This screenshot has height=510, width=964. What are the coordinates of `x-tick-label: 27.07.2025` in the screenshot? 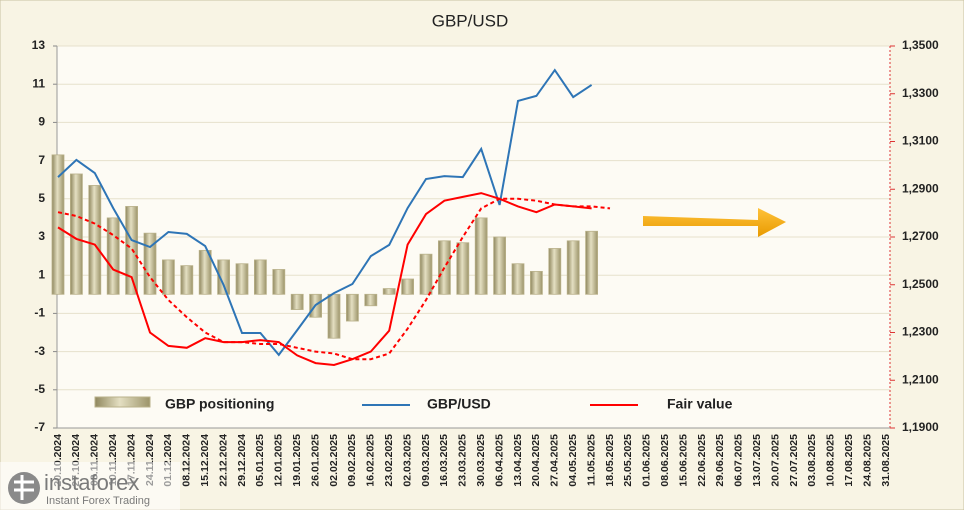 It's located at (794, 460).